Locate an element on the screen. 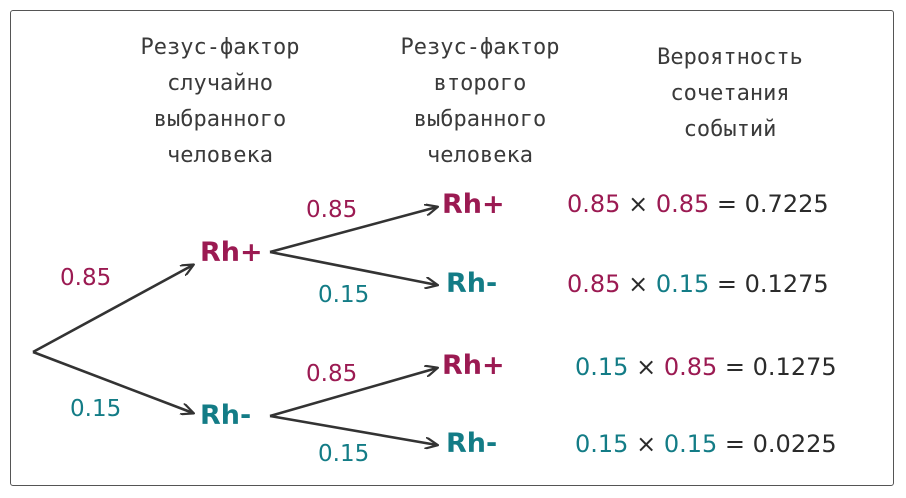  node-rh-neg-level2-2: Rh- is located at coordinates (472, 283).